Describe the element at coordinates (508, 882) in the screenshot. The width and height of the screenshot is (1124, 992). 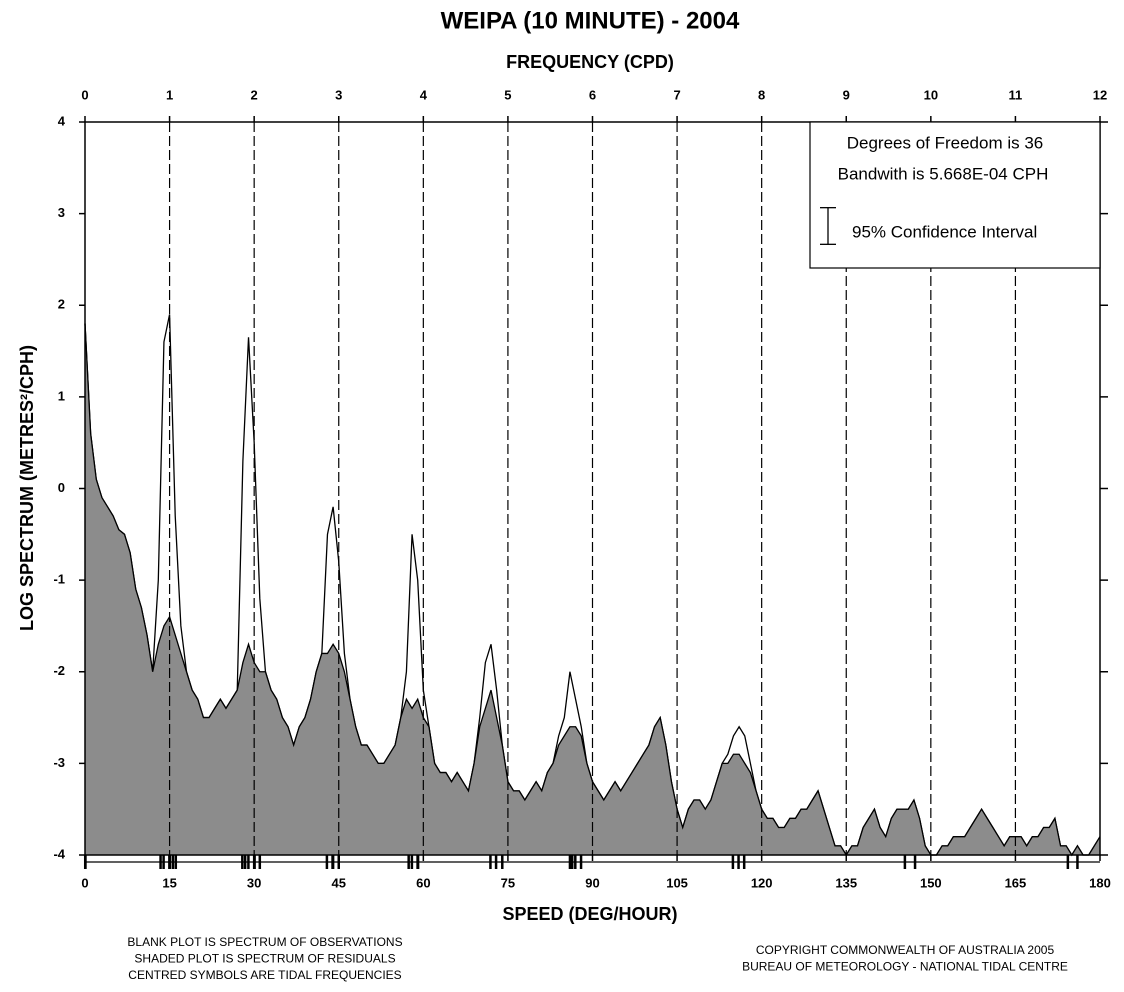
I see `x-tick-label: 75` at that location.